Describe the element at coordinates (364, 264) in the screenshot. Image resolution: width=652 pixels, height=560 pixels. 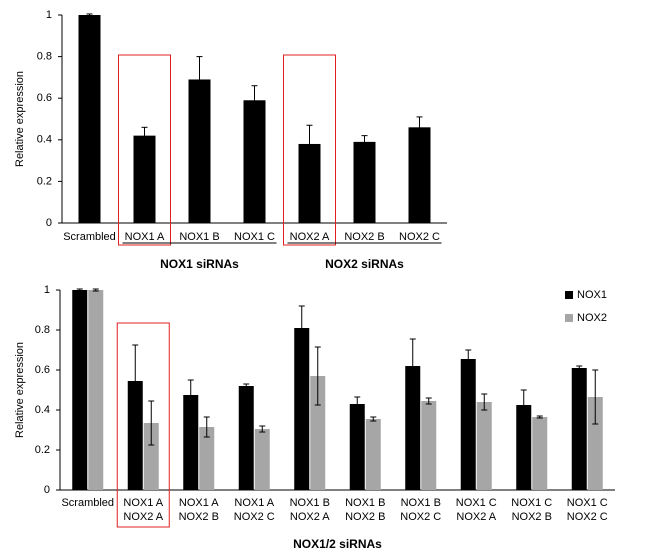
I see `group-label: NOX2 siRNAs` at that location.